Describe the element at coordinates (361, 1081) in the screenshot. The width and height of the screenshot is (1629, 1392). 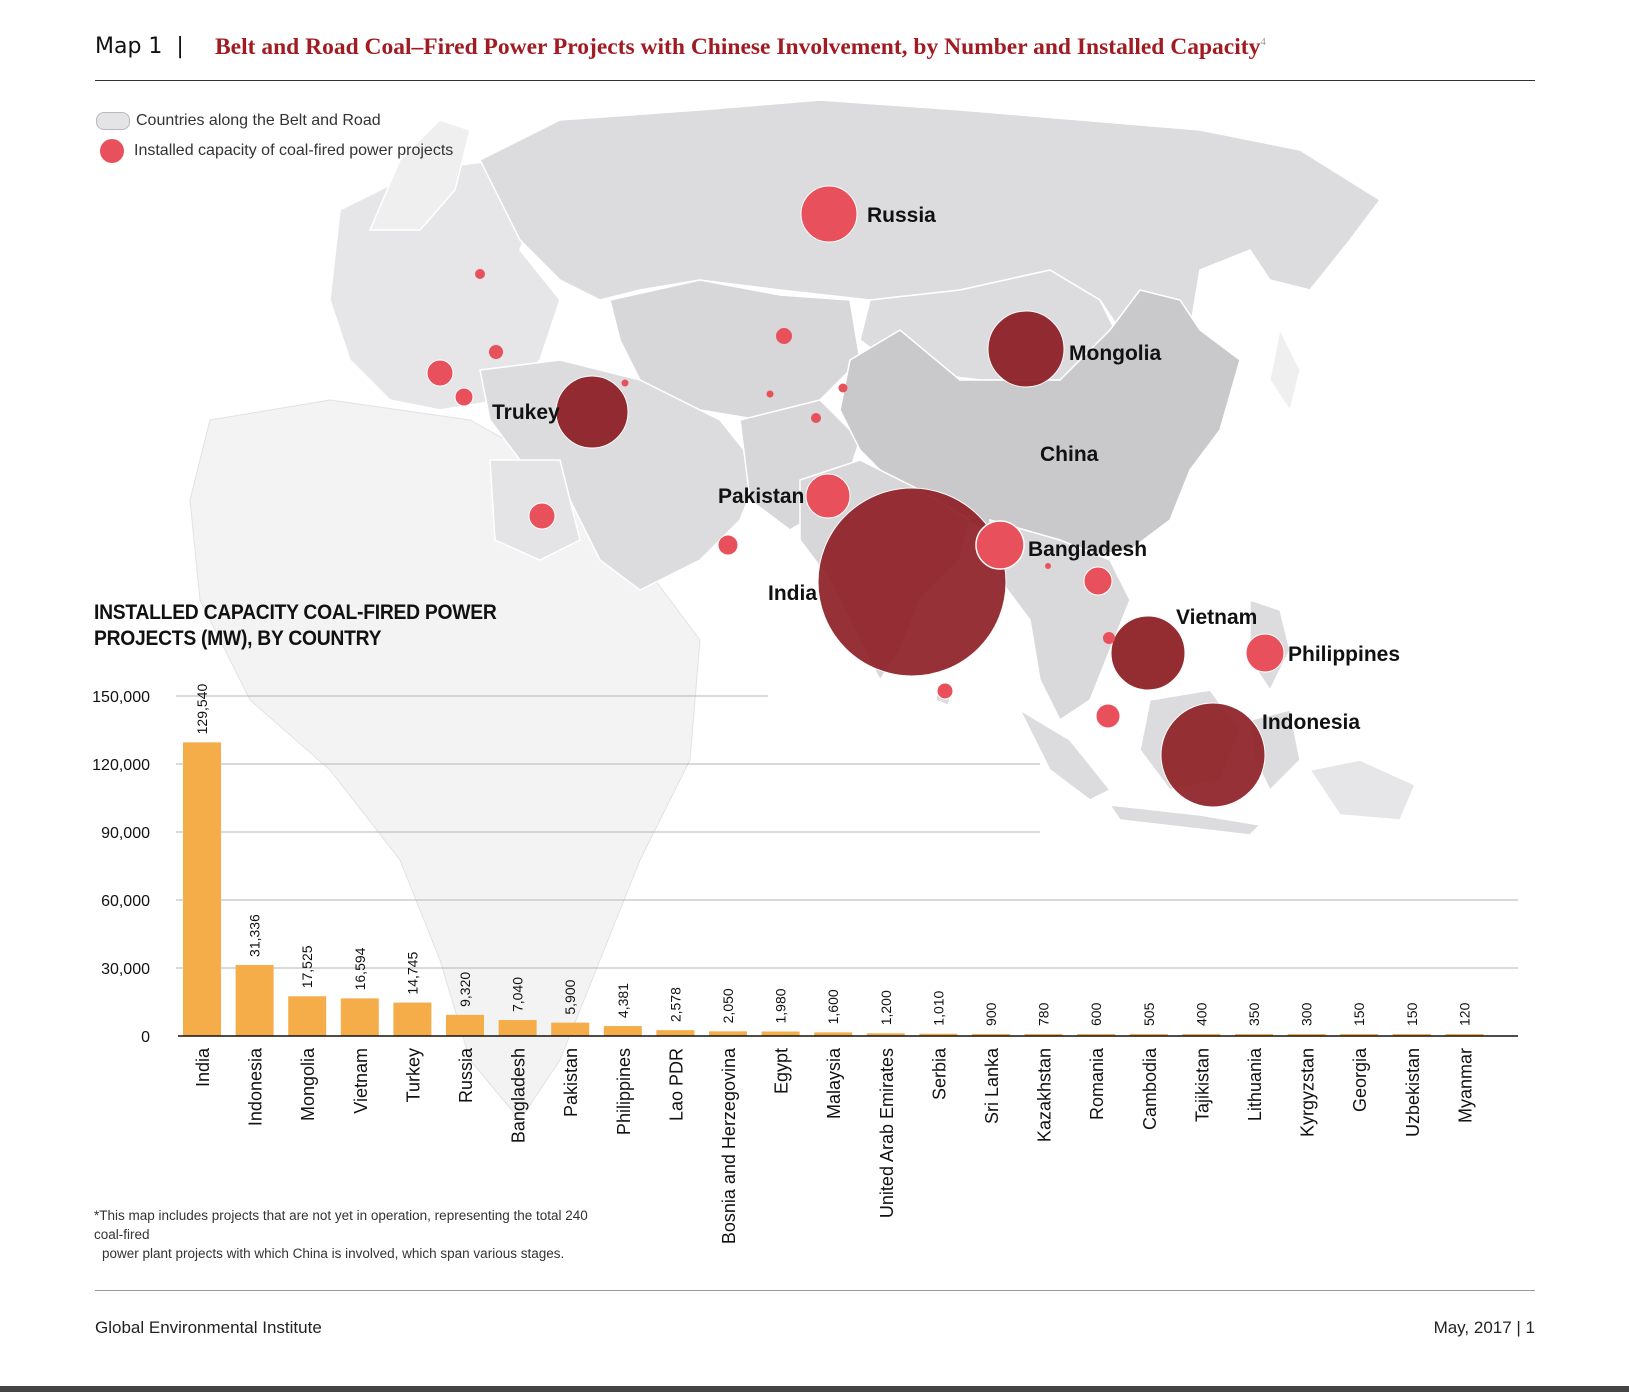
I see `category-label: Vietnam` at that location.